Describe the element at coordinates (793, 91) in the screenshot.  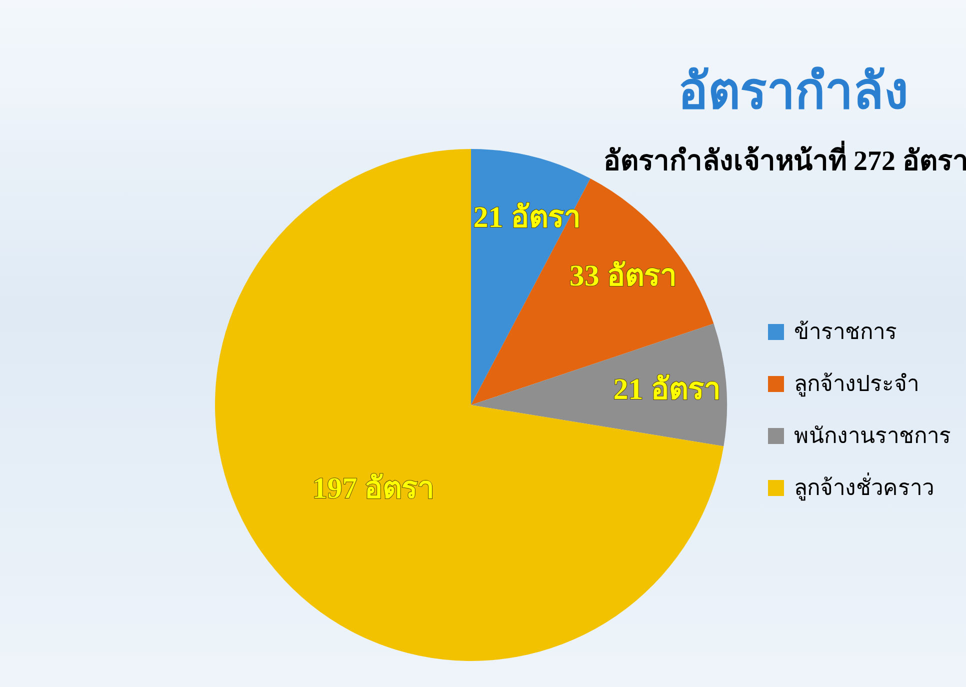
I see `chart-title: อัตรากำลัง` at that location.